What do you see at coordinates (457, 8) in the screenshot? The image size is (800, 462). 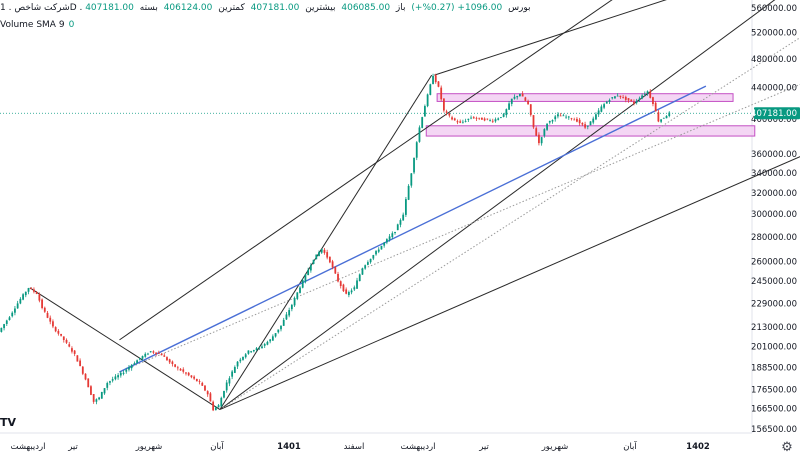 I see `change-value: 1096.00+ (0.27%+)` at bounding box center [457, 8].